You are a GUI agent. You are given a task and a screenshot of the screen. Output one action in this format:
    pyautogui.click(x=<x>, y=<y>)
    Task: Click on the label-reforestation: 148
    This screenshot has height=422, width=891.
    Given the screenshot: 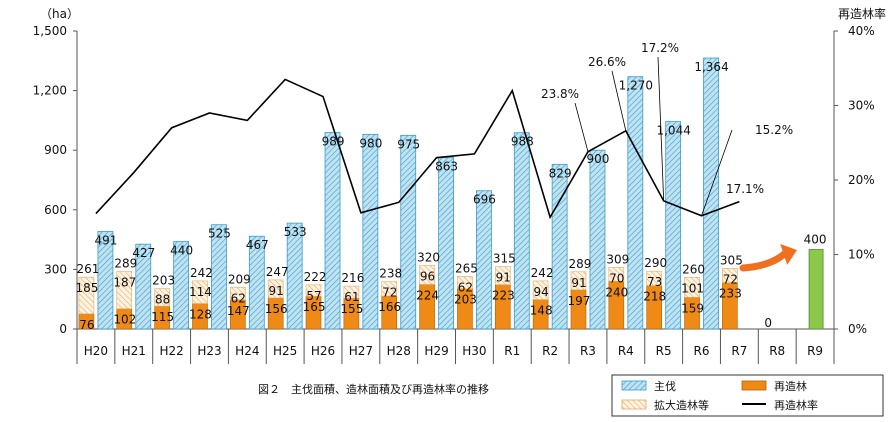 What is the action you would take?
    pyautogui.click(x=541, y=311)
    